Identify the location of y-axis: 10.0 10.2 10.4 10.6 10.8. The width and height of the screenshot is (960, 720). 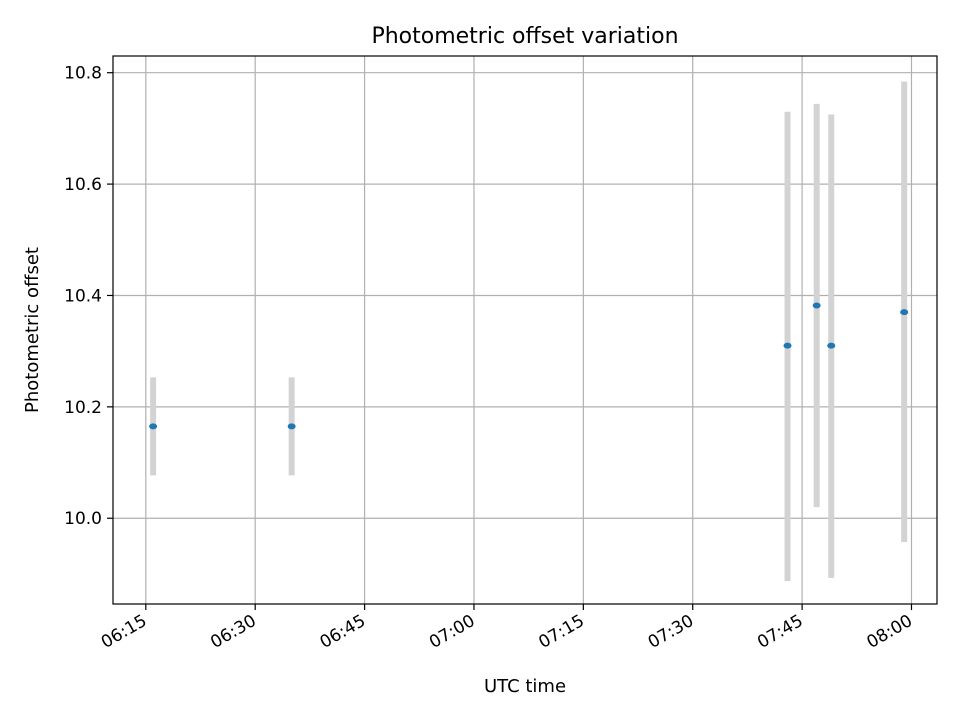
(88, 296).